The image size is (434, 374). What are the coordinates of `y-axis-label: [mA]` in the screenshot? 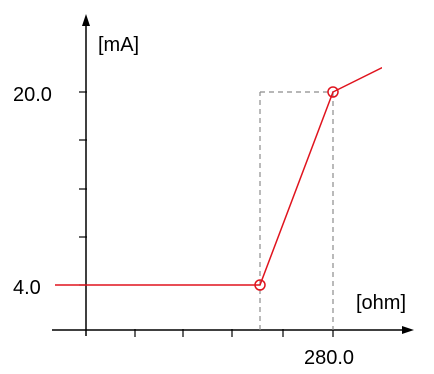 It's located at (118, 45).